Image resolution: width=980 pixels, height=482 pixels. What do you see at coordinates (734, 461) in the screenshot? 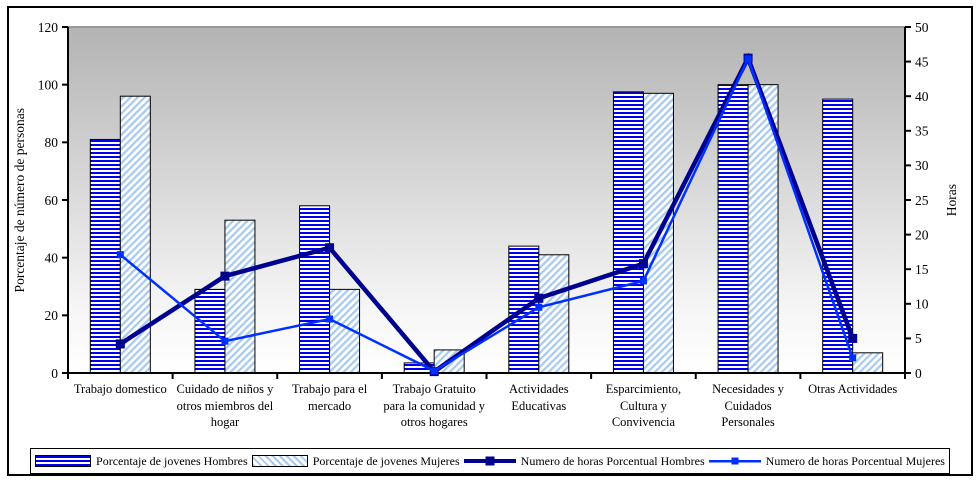
I see `mujeres-line-swatch-icon` at bounding box center [734, 461].